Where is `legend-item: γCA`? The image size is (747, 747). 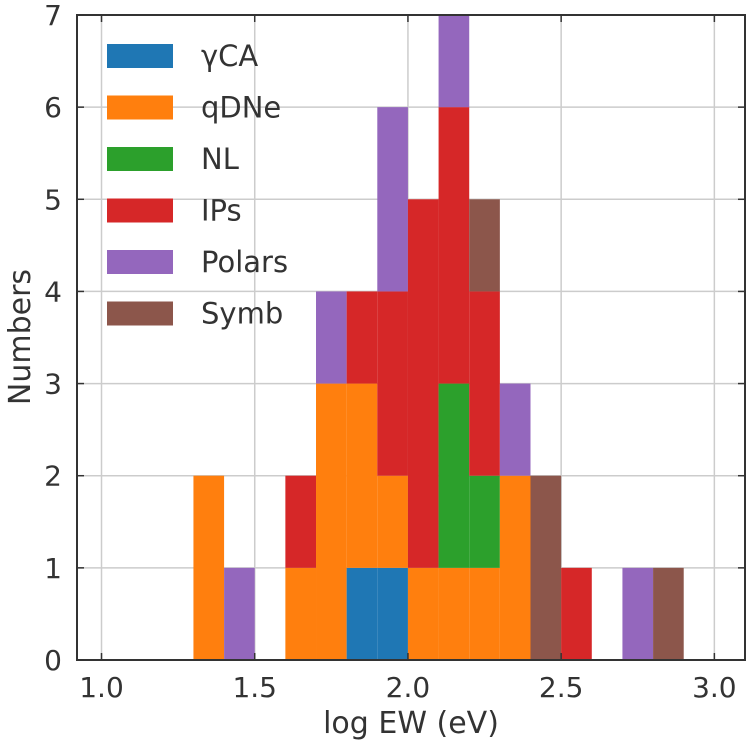 legend-item: γCA is located at coordinates (182, 56).